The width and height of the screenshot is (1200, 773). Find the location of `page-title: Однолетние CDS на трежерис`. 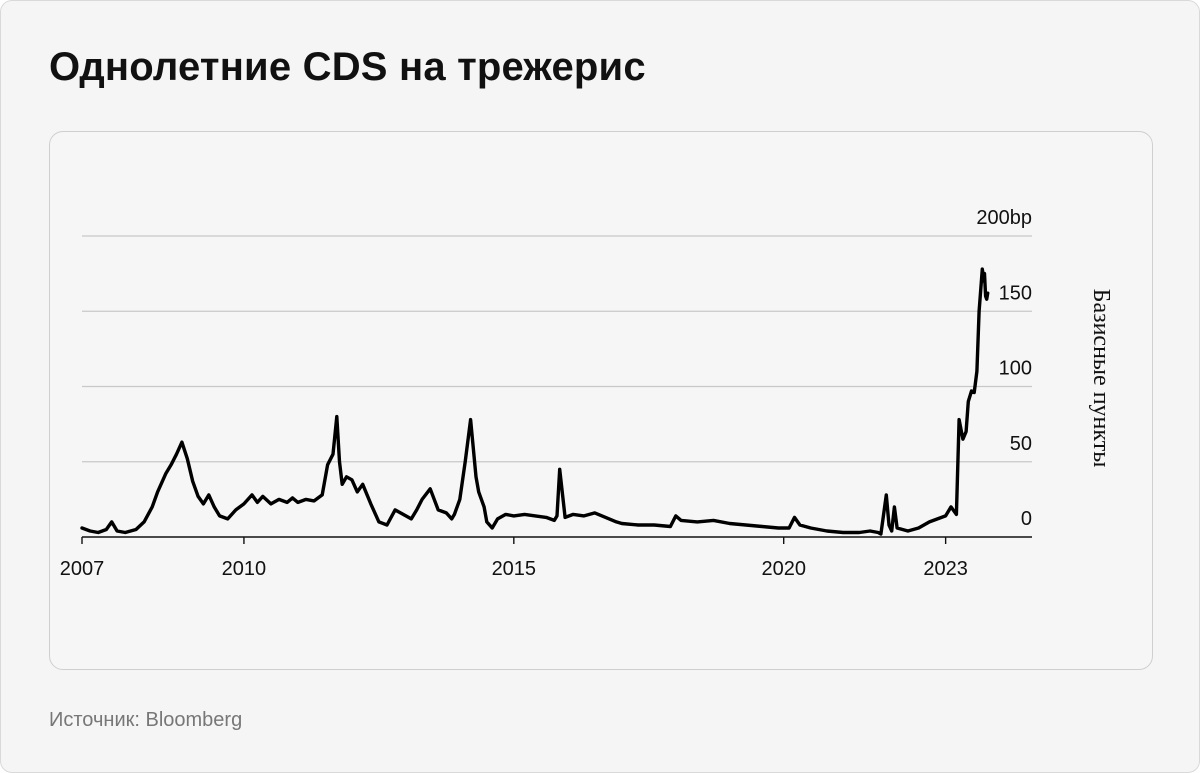

page-title: Однолетние CDS на трежерис is located at coordinates (347, 67).